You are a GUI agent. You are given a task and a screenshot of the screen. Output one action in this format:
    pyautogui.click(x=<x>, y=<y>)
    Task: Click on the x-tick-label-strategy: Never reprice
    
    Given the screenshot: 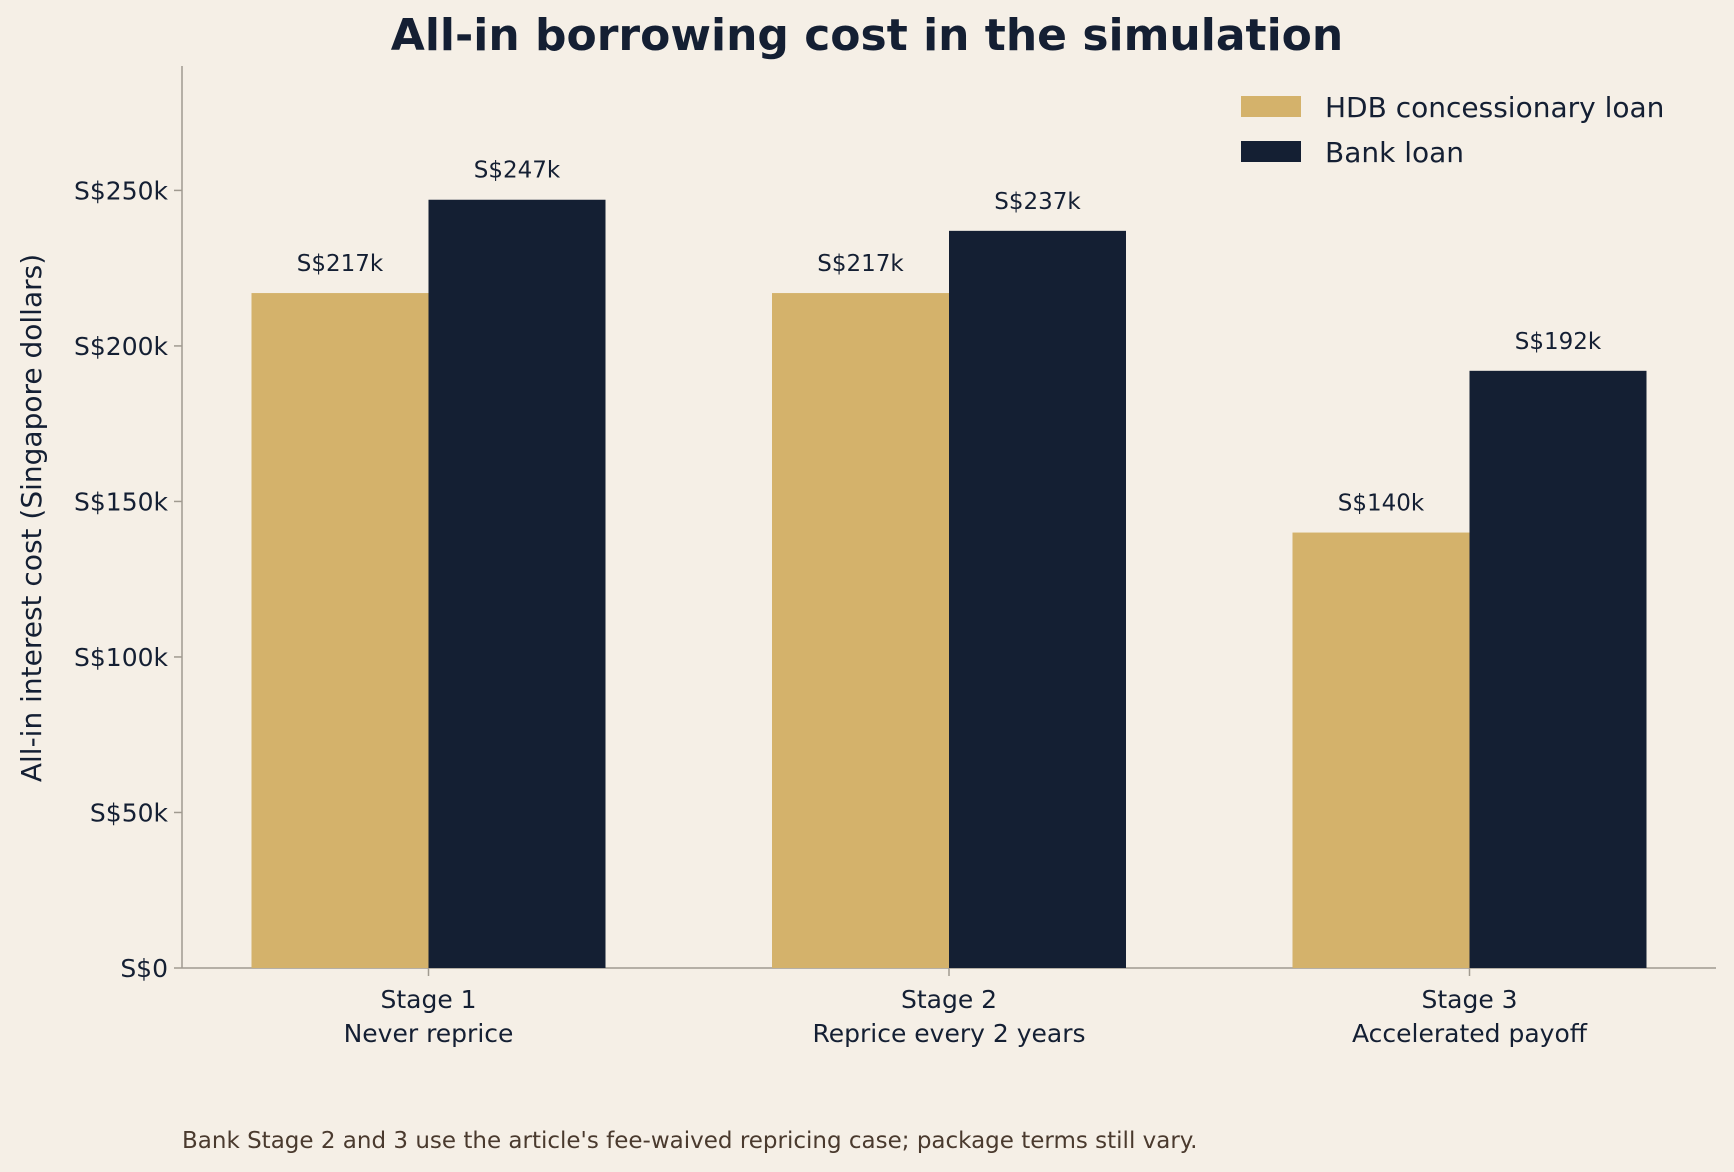 What is the action you would take?
    pyautogui.click(x=429, y=1033)
    